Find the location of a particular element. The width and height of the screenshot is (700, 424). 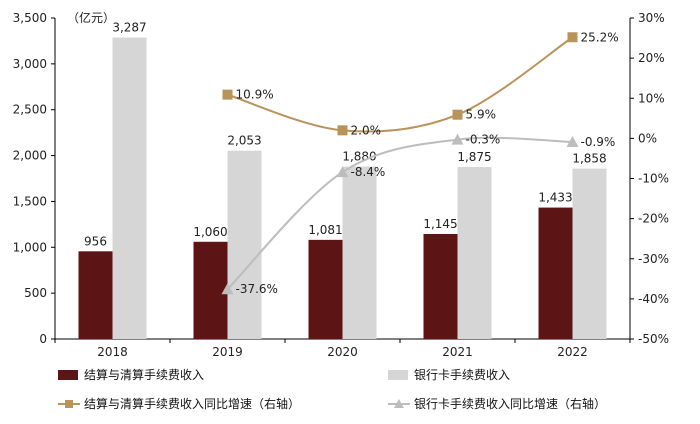

left-tick-label: 0 is located at coordinates (43, 339).